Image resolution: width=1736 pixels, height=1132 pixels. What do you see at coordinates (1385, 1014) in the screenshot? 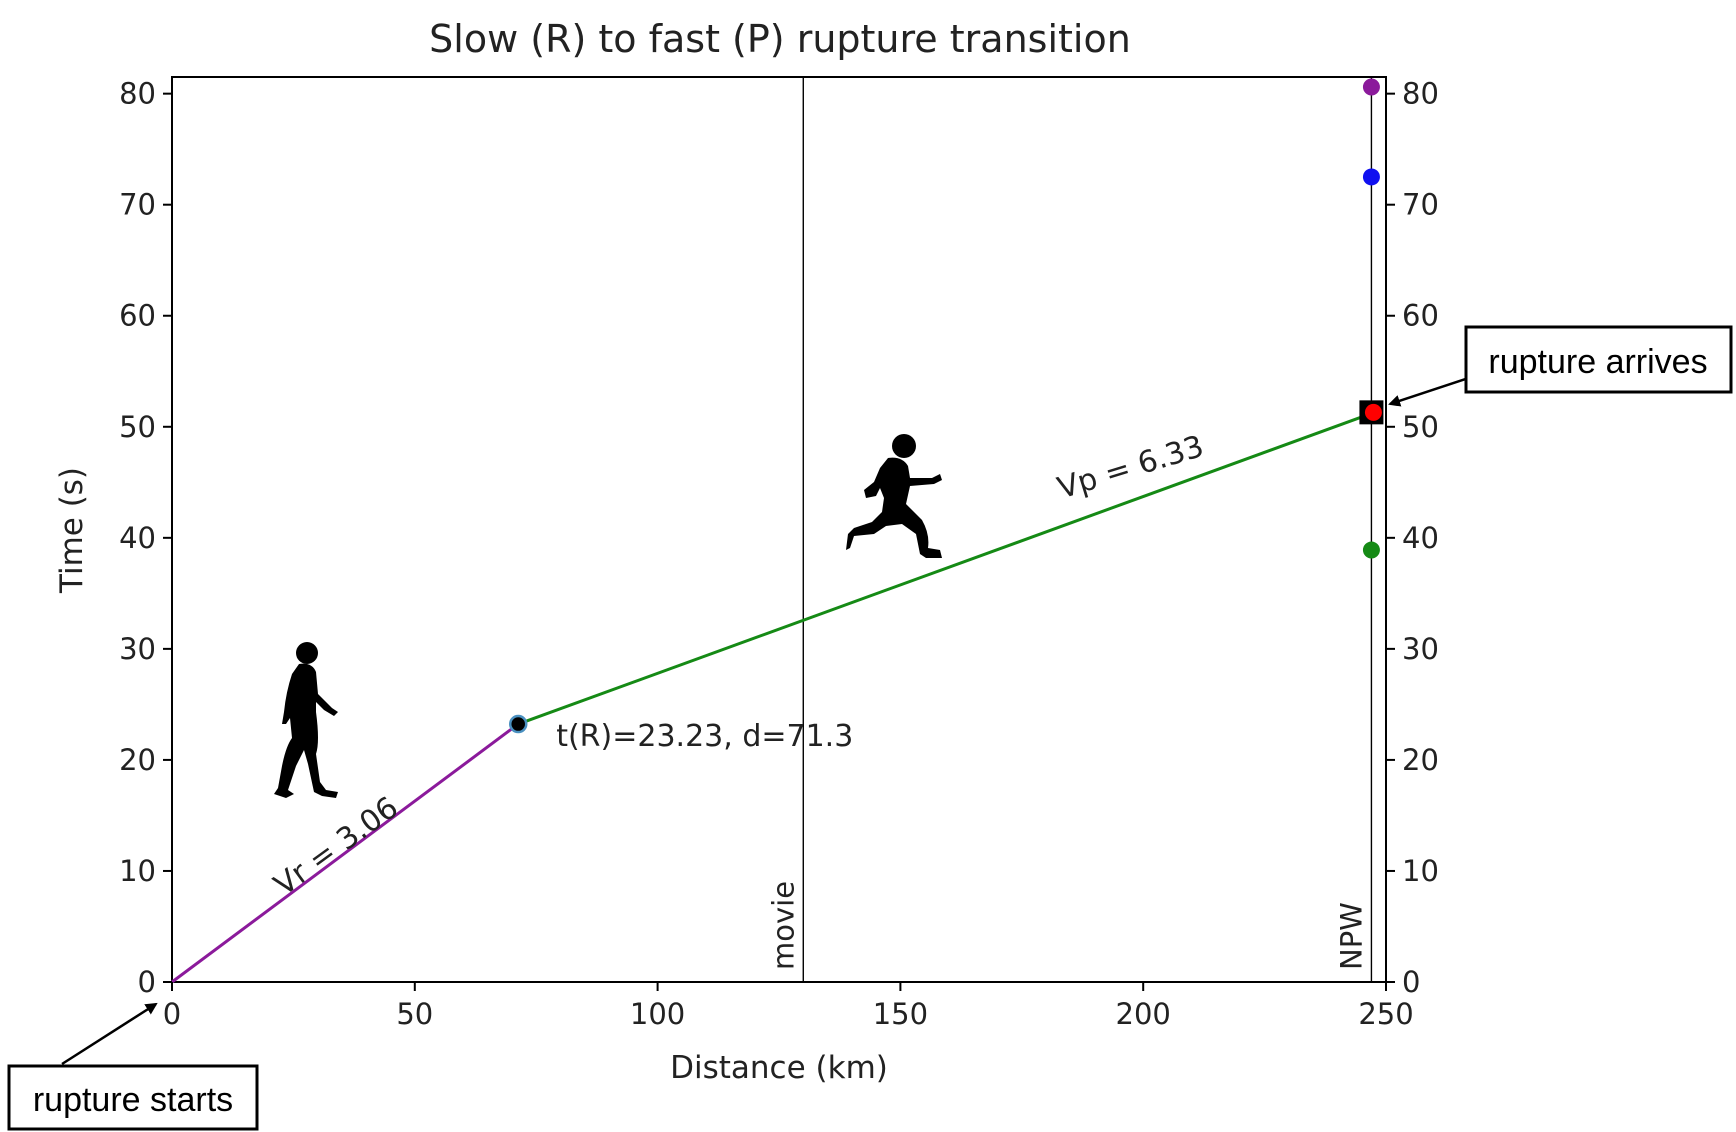
I see `x-tick-label: 250` at bounding box center [1385, 1014].